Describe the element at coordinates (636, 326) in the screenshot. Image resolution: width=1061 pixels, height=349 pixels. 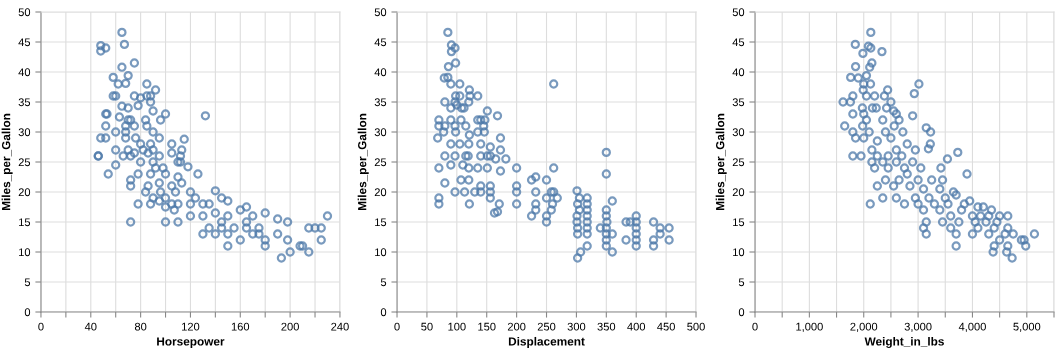
I see `x-tick-label: 400` at that location.